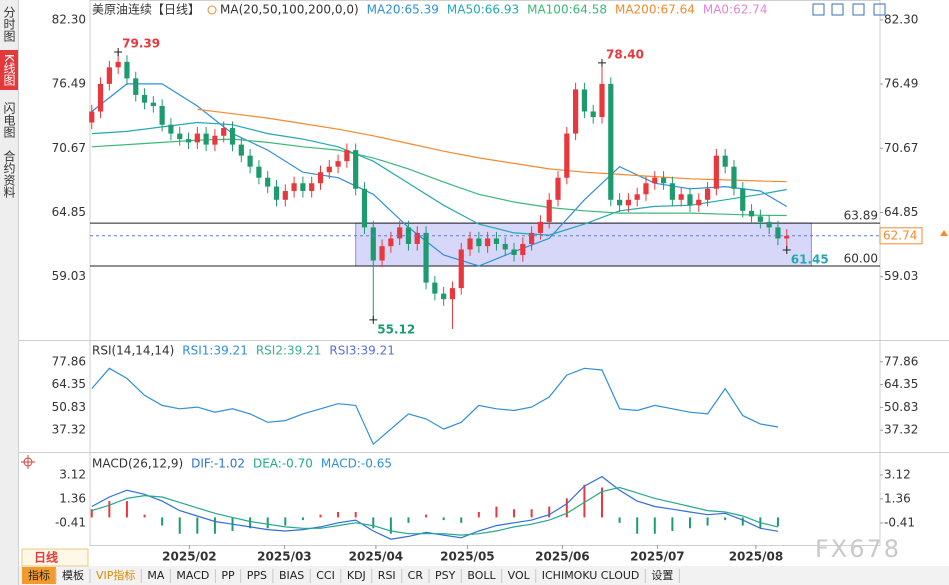  I want to click on sidebar-tab: 闪电图, so click(9, 120).